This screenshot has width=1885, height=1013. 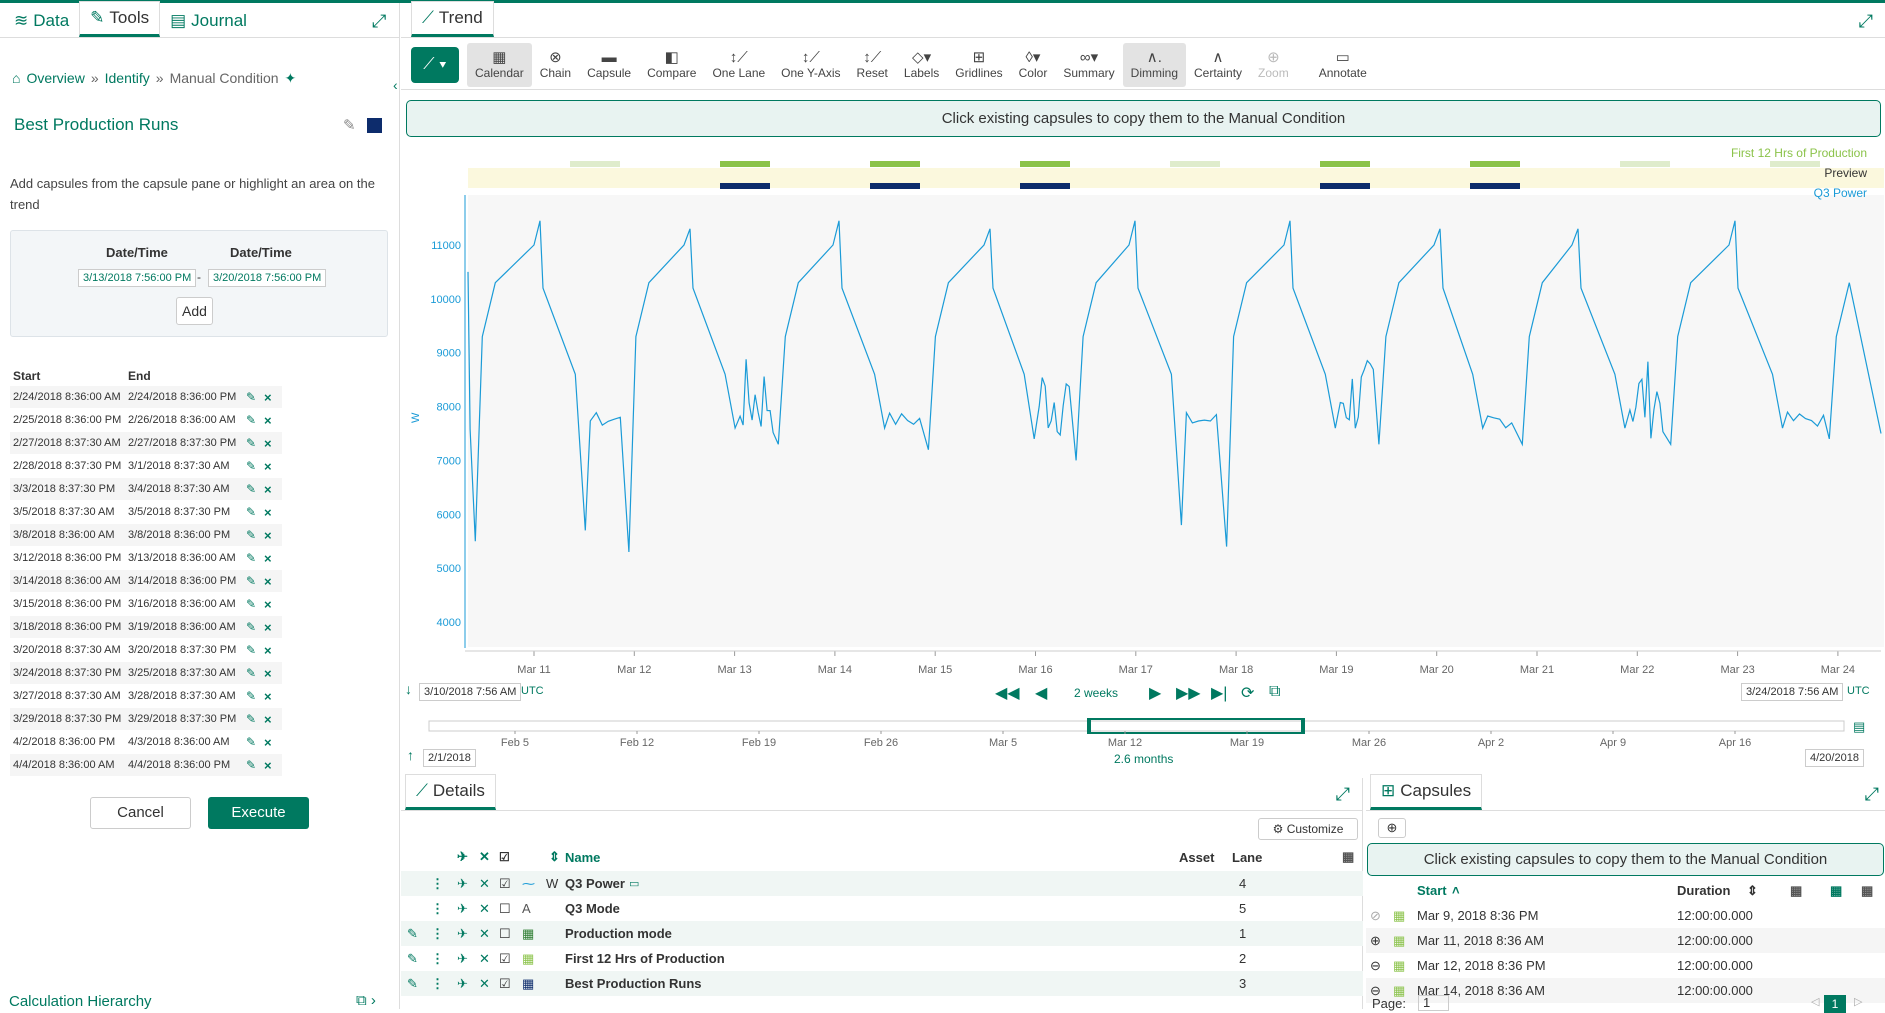 What do you see at coordinates (1456, 890) in the screenshot?
I see `sort-asc-icon: ˄` at bounding box center [1456, 890].